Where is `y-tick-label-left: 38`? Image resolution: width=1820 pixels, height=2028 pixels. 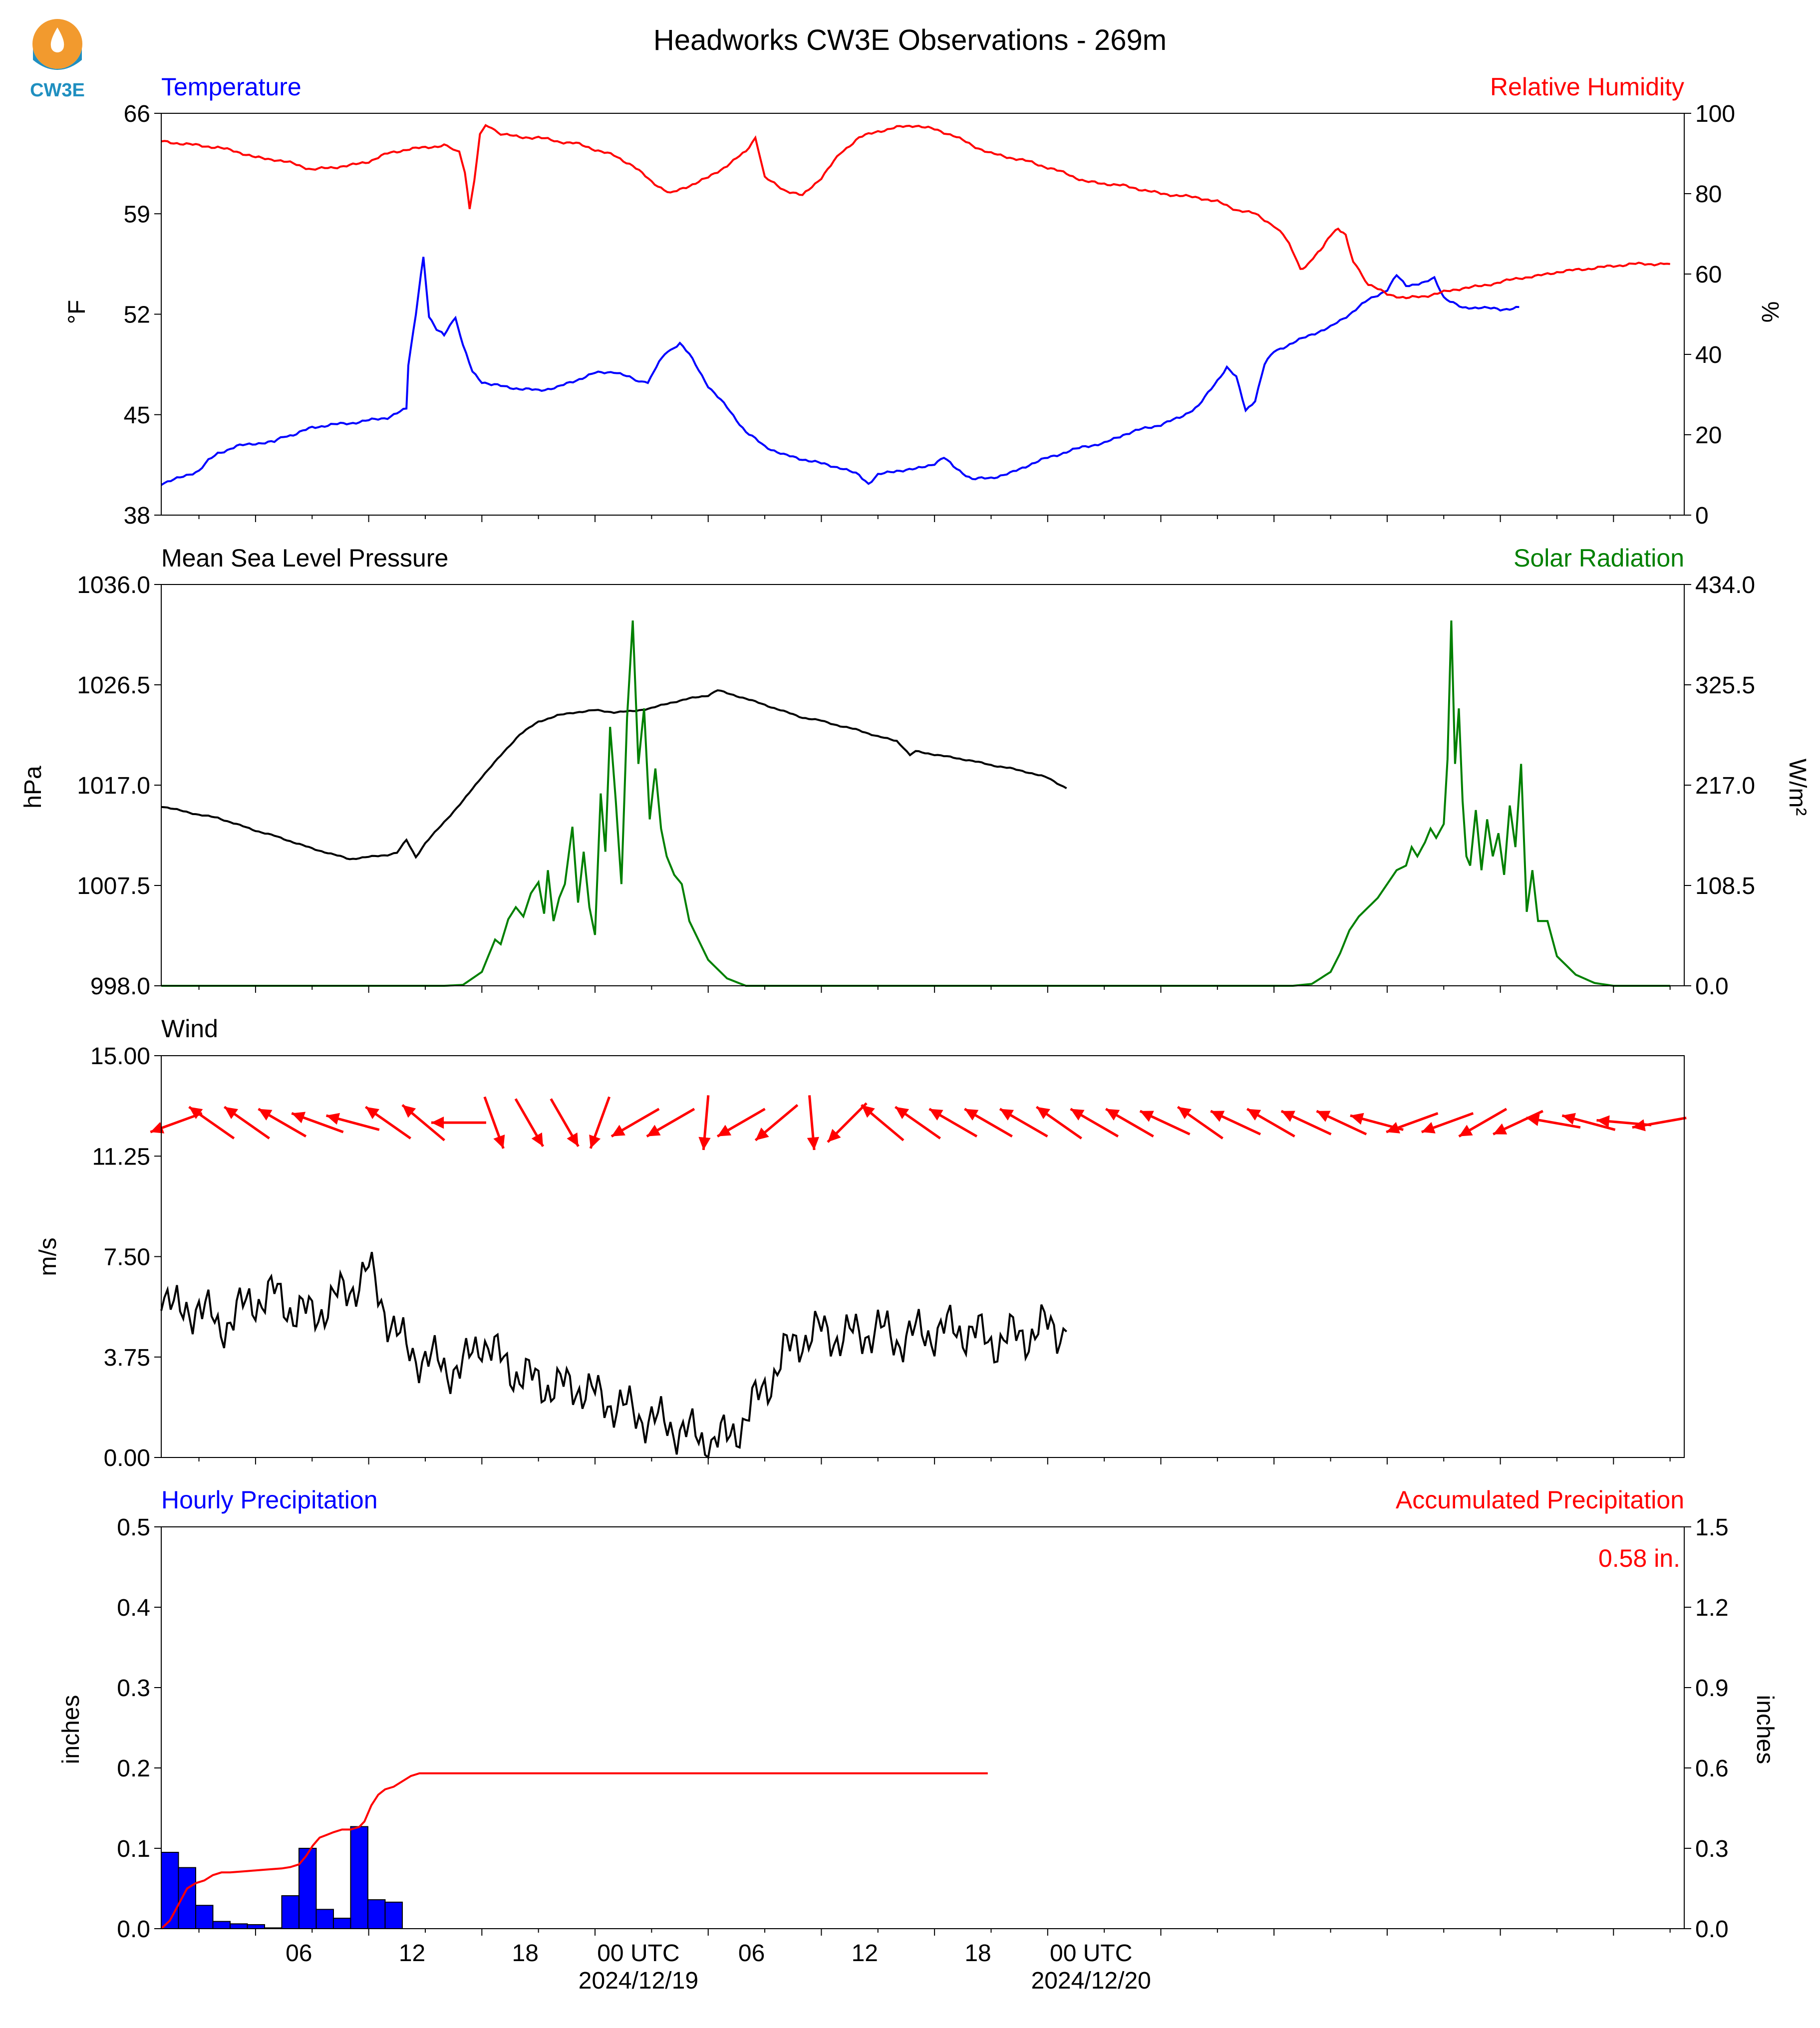
y-tick-label-left: 38 is located at coordinates (137, 516).